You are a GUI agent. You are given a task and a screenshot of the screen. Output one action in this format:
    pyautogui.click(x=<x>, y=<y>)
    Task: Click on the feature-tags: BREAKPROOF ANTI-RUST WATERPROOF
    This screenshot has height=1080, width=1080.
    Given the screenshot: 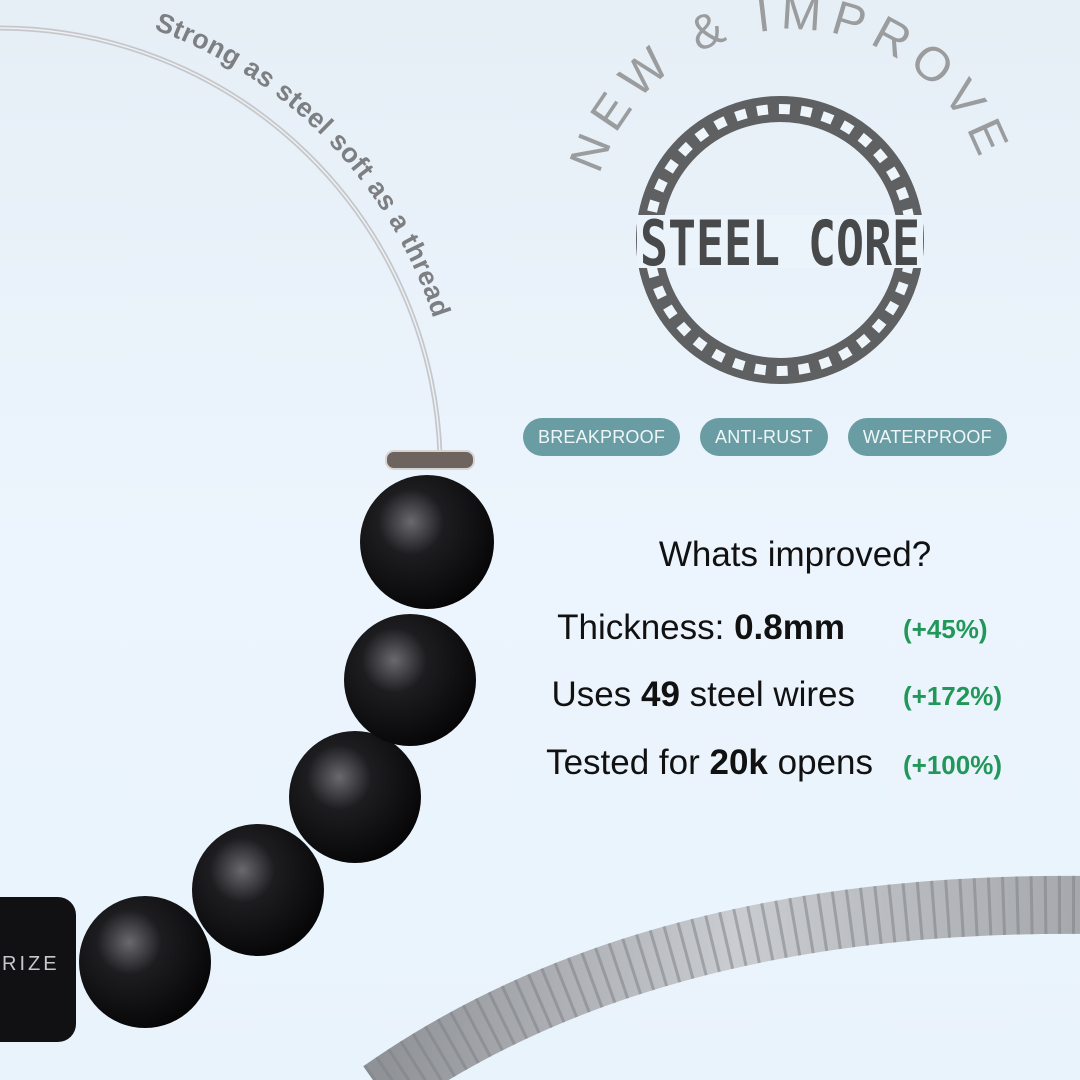 What is the action you would take?
    pyautogui.click(x=765, y=437)
    